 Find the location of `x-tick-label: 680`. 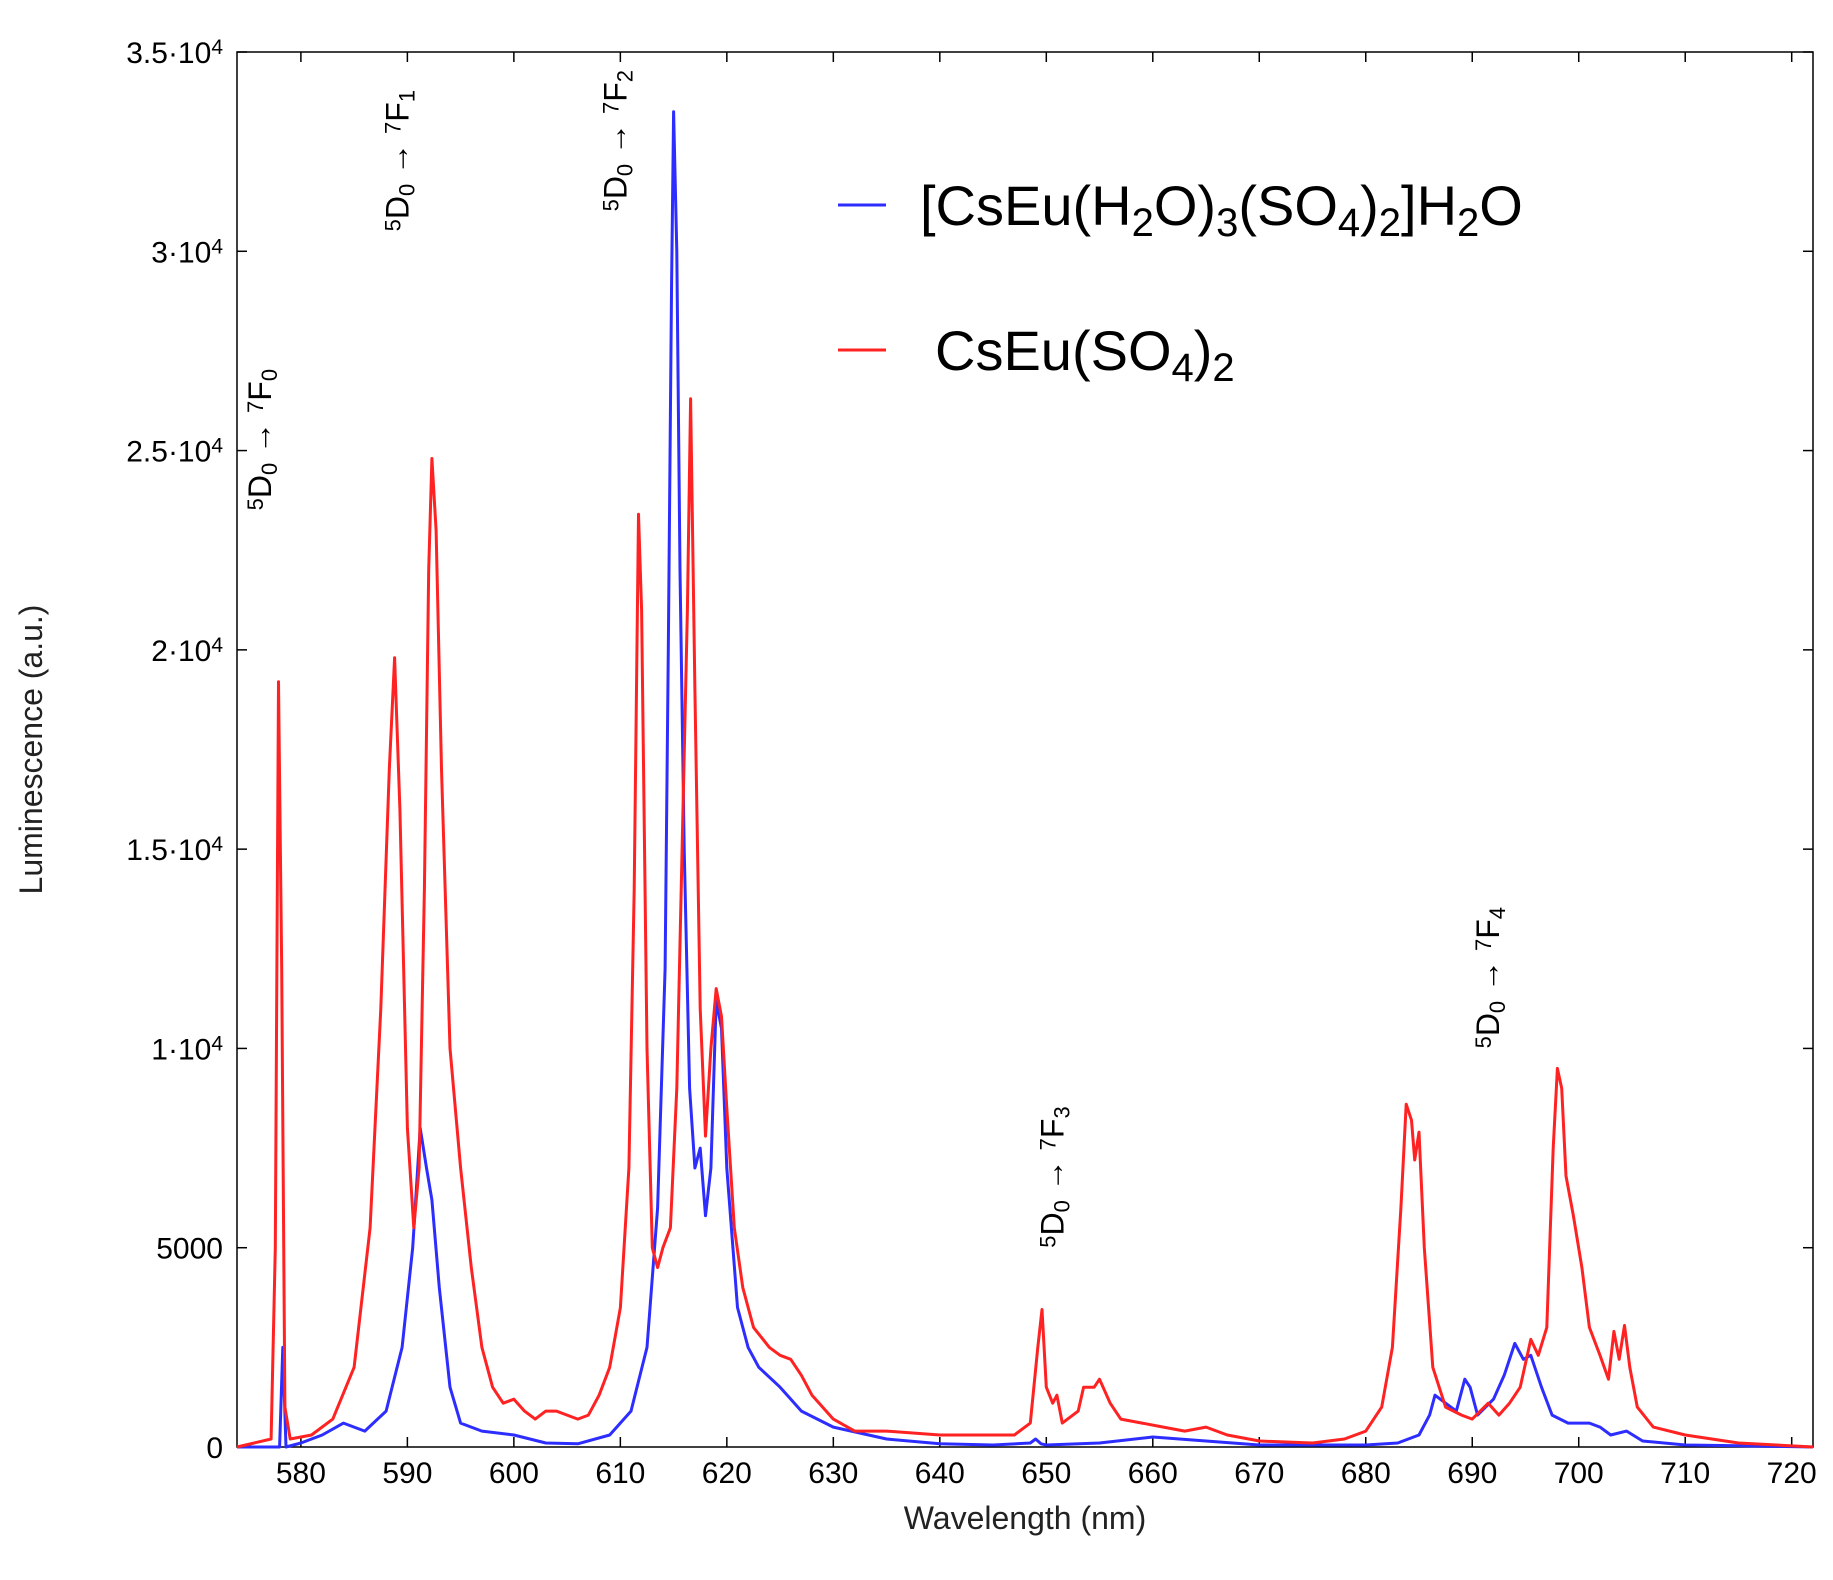

x-tick-label: 680 is located at coordinates (1366, 1473).